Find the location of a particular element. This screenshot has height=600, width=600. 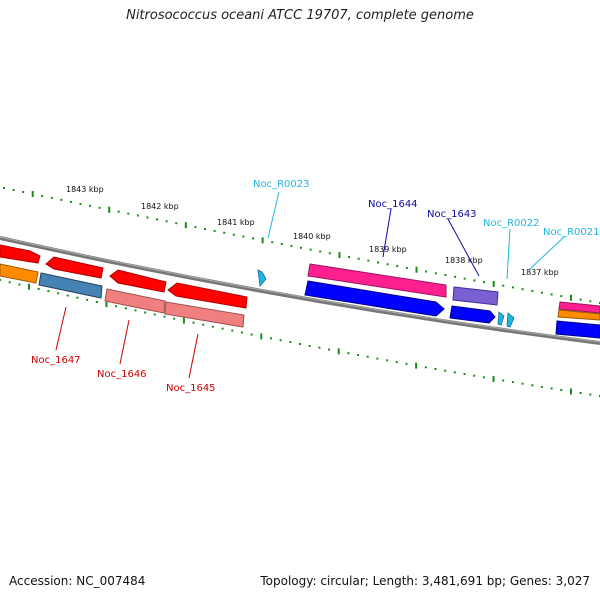

label-Noc_R0021: Noc_R0021 is located at coordinates (571, 232).